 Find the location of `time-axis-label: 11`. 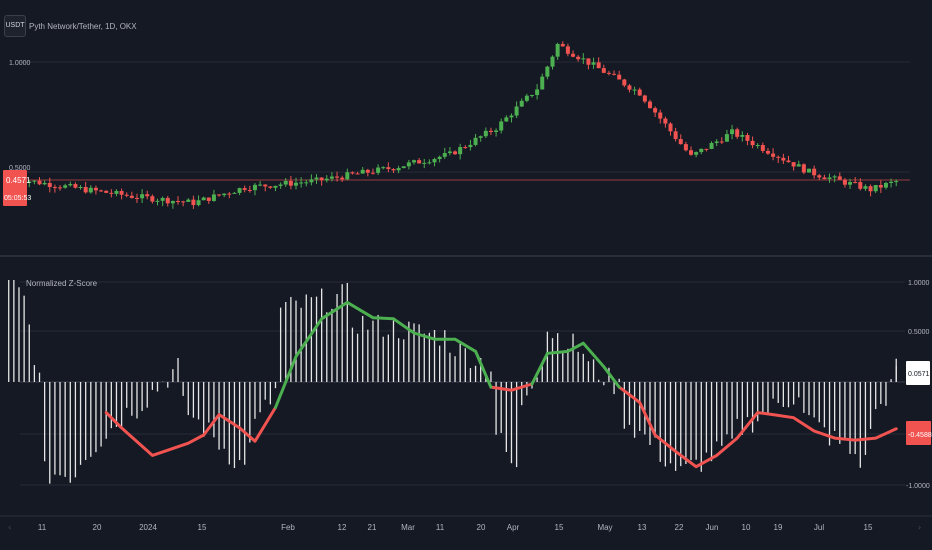

time-axis-label: 11 is located at coordinates (42, 527).